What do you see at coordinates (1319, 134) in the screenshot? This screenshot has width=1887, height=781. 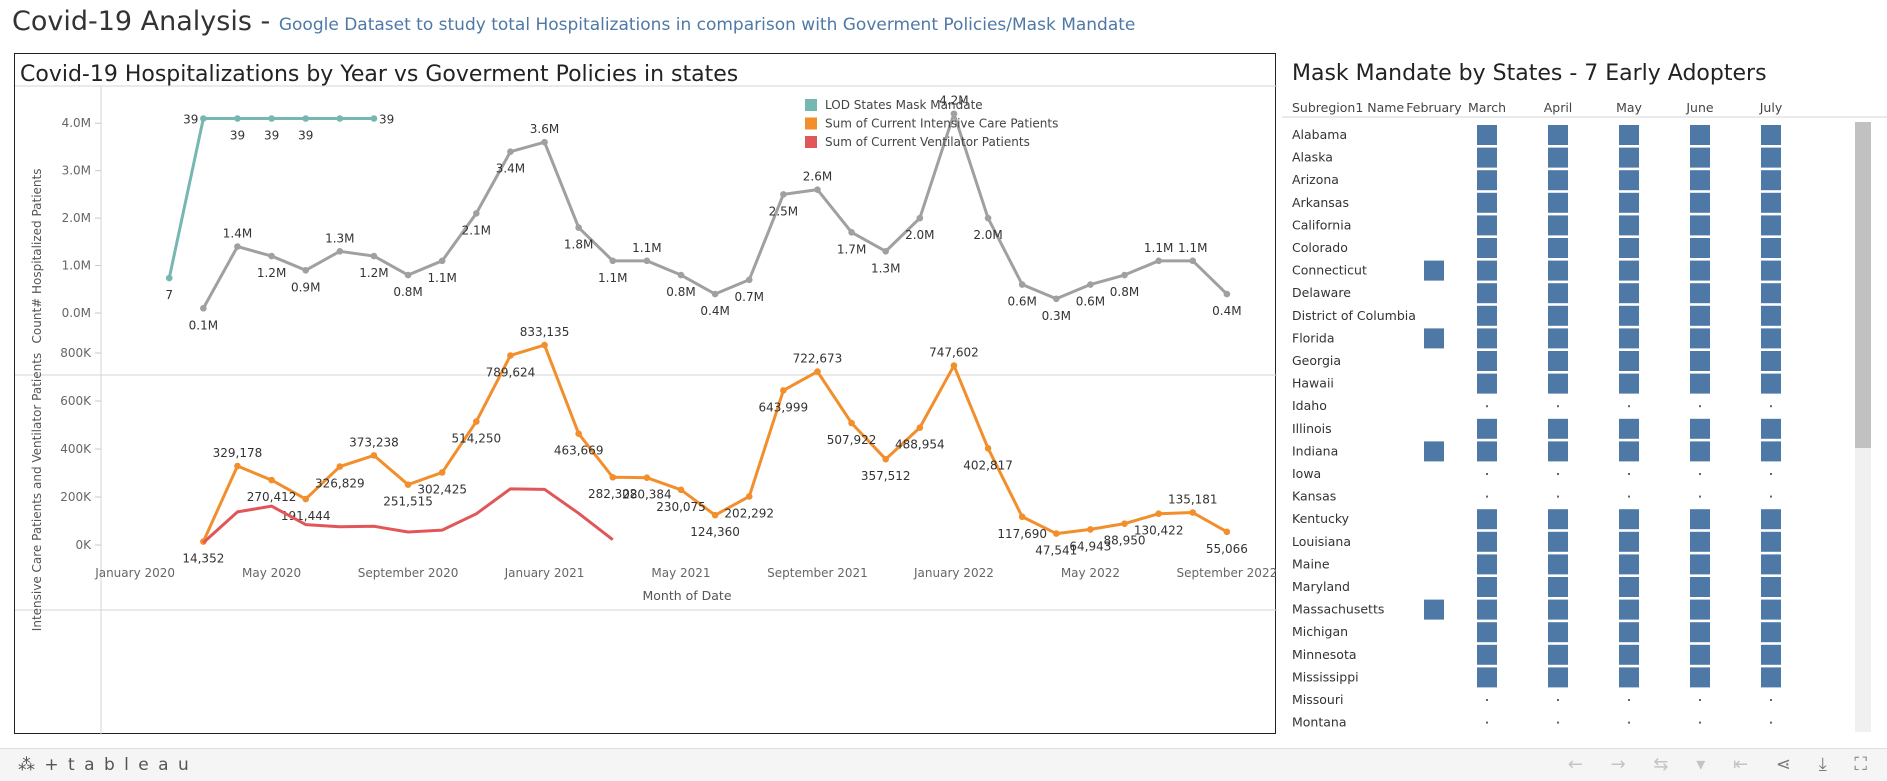 I see `state-name: Alabama` at bounding box center [1319, 134].